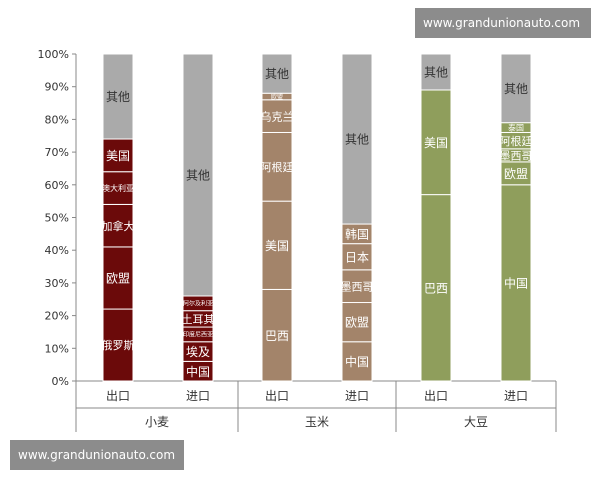 The height and width of the screenshot is (480, 600). Describe the element at coordinates (57, 316) in the screenshot. I see `y-tick-label: 20%` at that location.